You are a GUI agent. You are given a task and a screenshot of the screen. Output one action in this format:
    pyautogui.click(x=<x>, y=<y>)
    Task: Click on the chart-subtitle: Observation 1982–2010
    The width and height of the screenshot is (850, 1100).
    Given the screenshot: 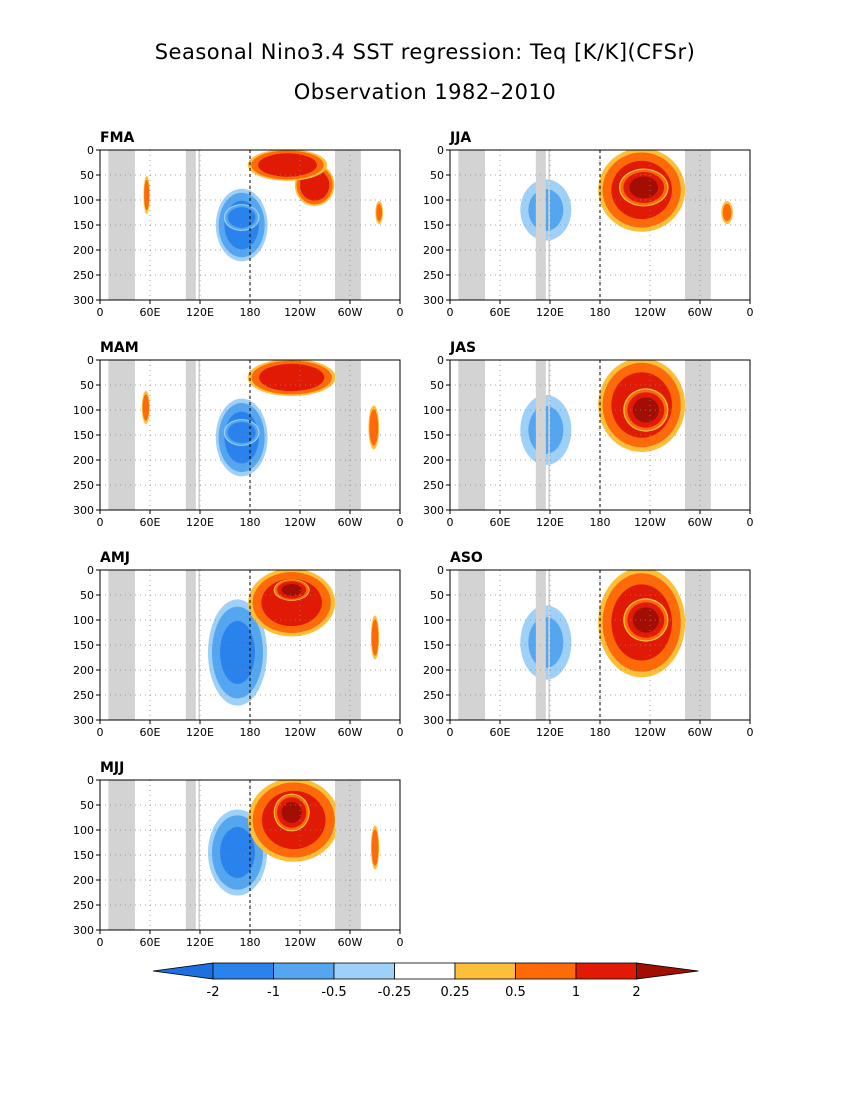 What is the action you would take?
    pyautogui.click(x=425, y=92)
    